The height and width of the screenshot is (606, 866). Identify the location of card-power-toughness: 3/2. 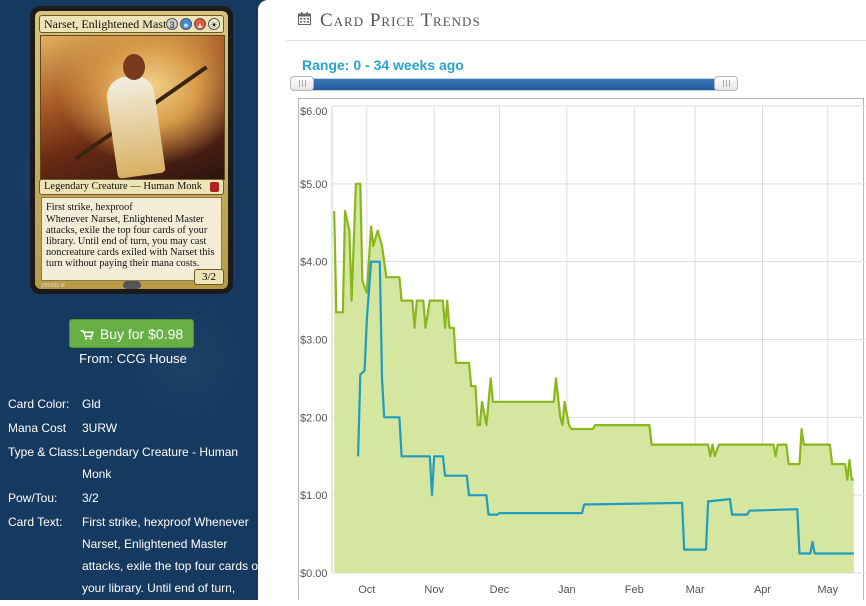
(209, 277).